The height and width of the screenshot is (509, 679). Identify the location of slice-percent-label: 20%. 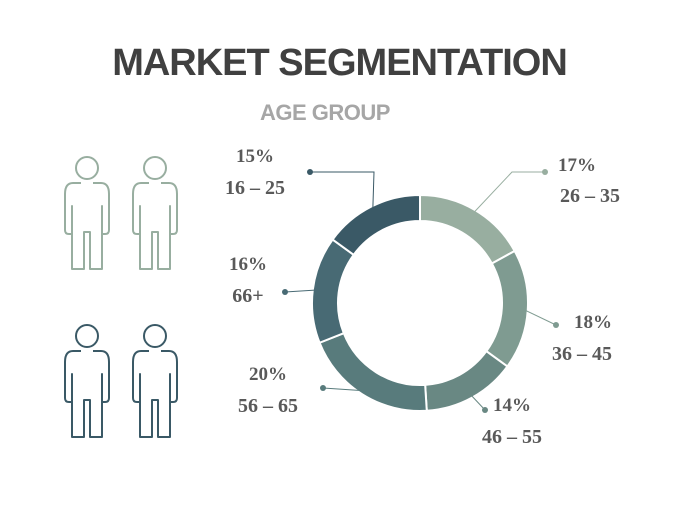
(268, 374).